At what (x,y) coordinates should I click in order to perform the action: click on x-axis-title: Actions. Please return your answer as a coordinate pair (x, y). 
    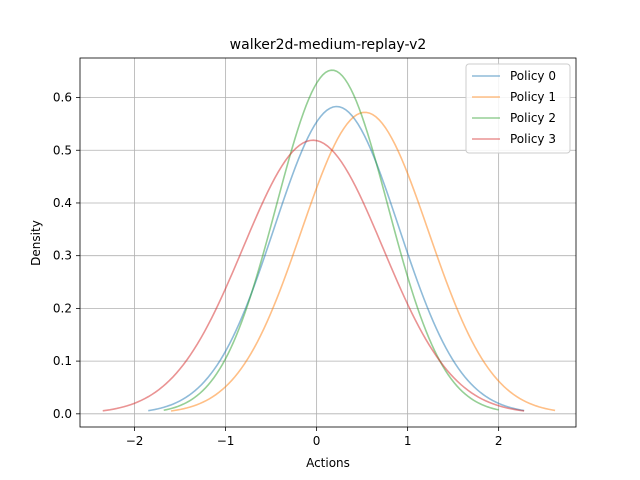
    Looking at the image, I should click on (328, 463).